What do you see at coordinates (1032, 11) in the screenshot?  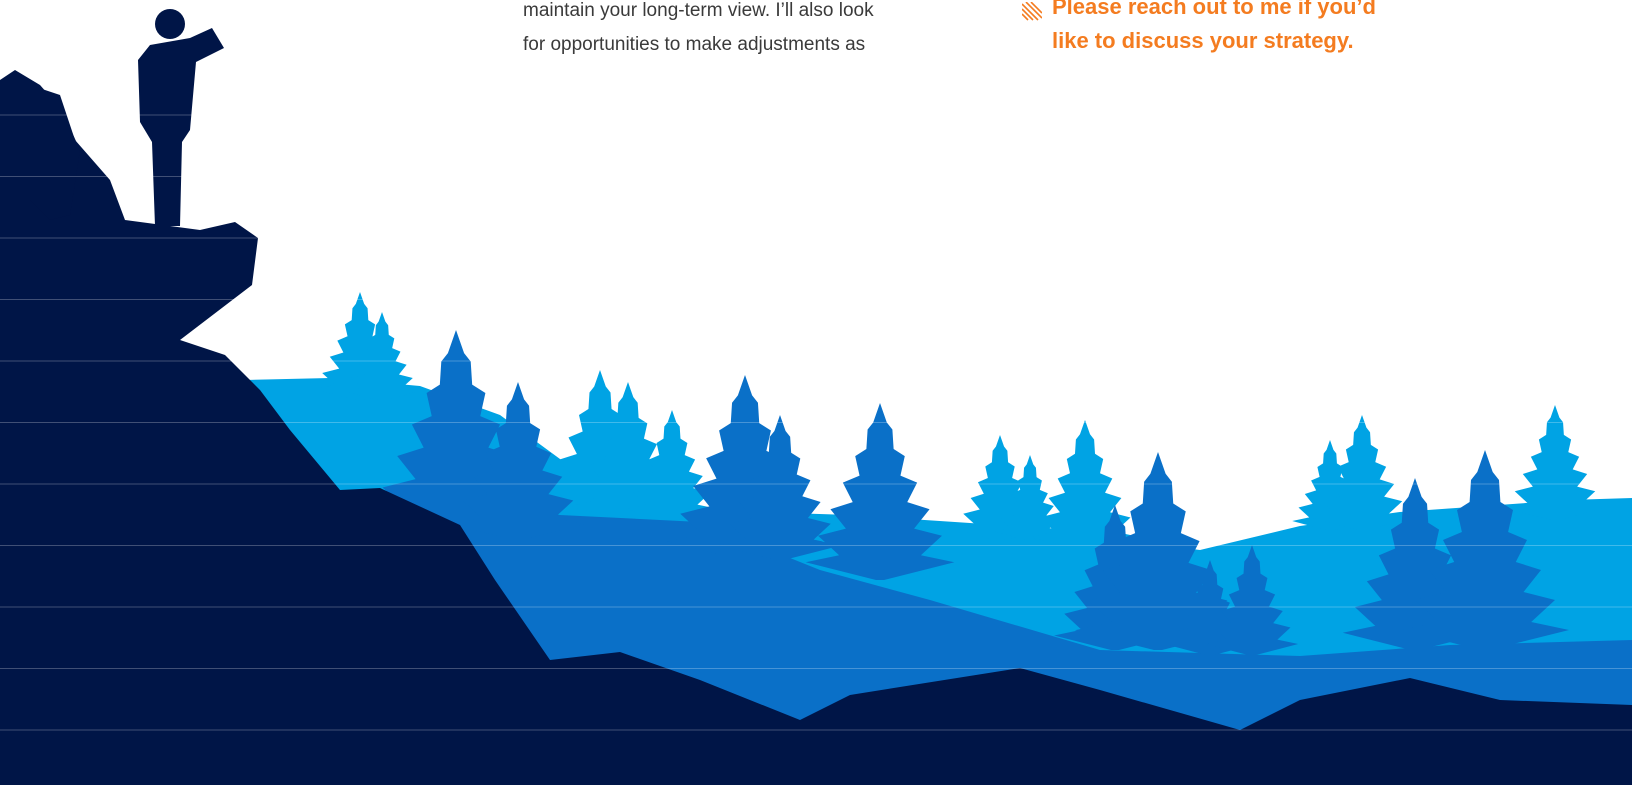 I see `callout-icon` at bounding box center [1032, 11].